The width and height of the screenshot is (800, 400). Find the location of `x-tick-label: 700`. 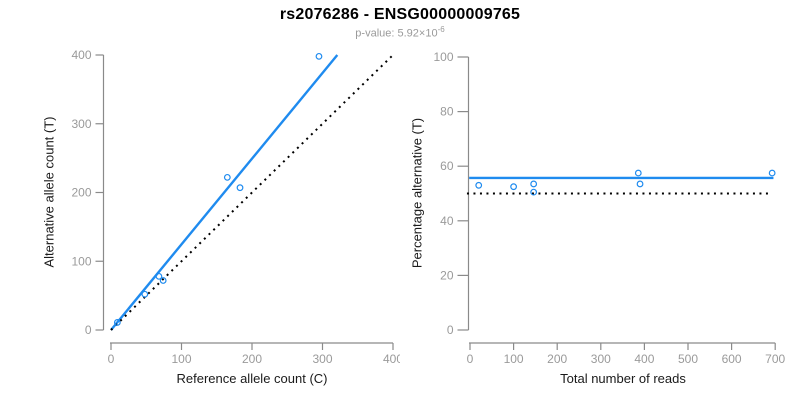

x-tick-label: 700 is located at coordinates (775, 359).